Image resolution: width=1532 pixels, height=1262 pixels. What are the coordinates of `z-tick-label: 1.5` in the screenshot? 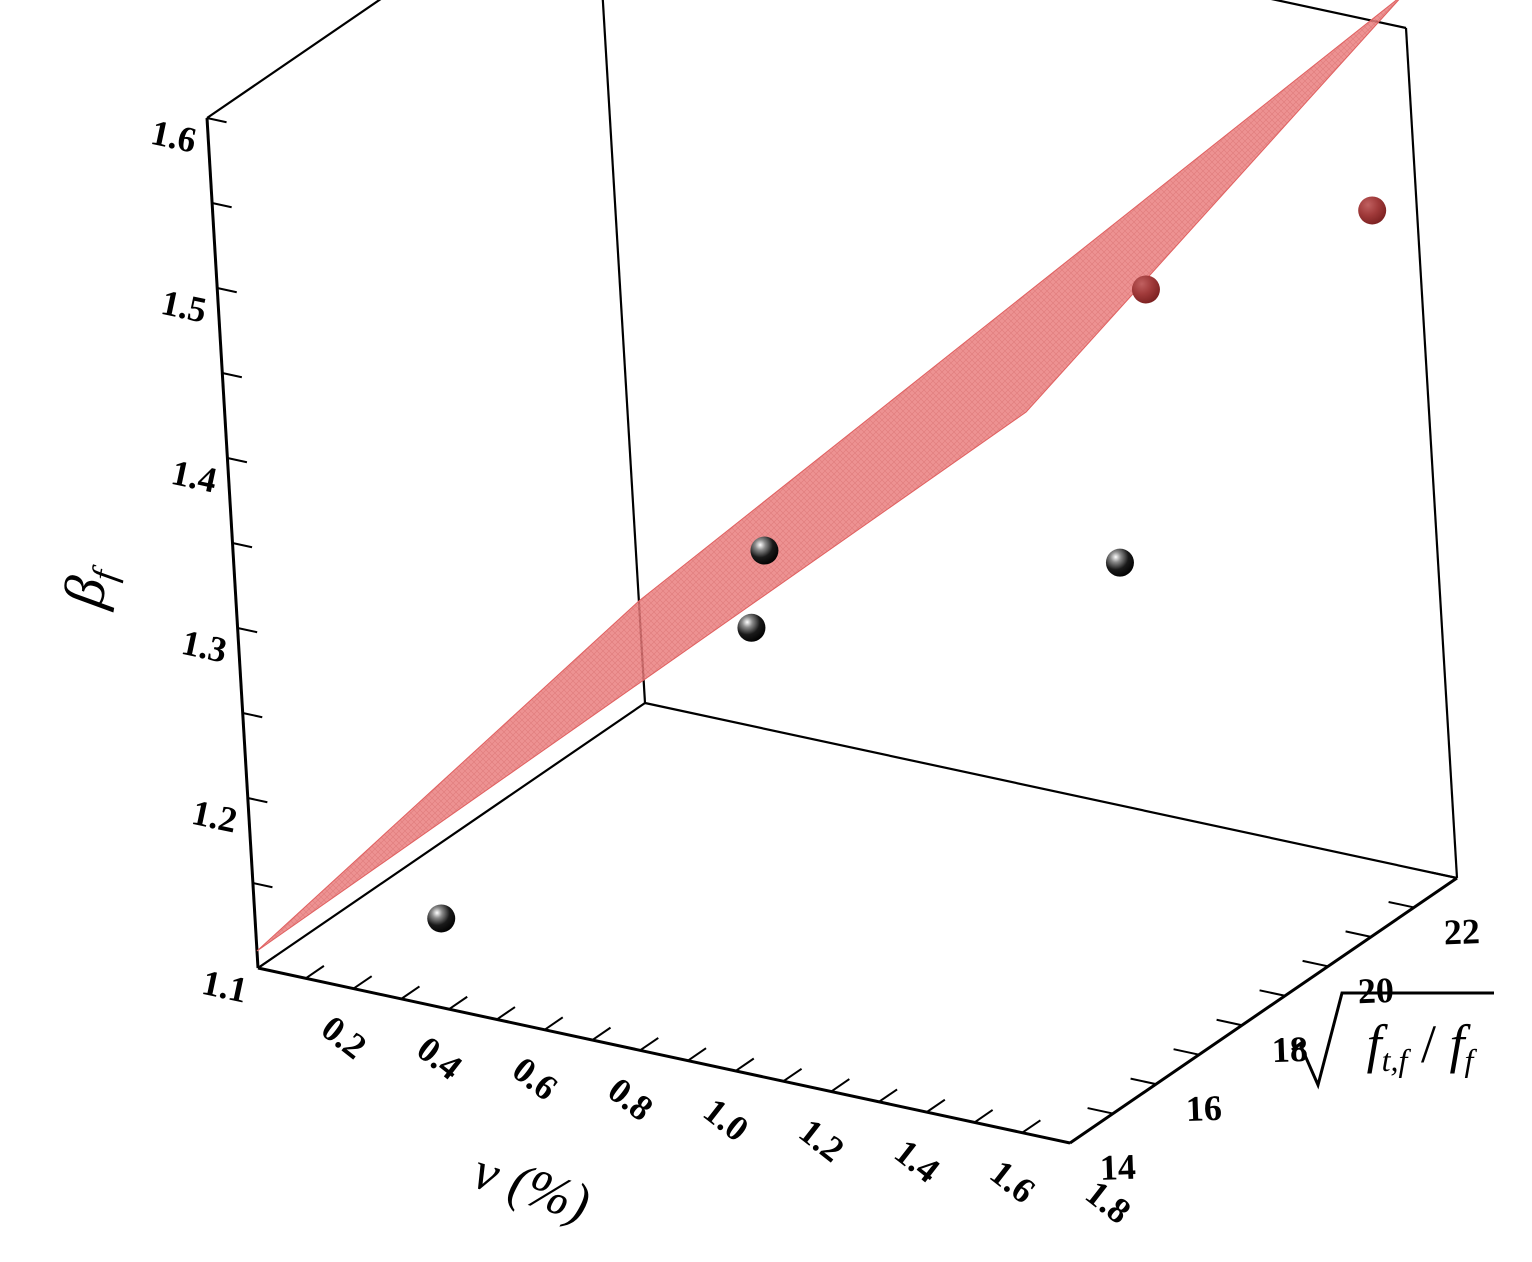 It's located at (184, 306).